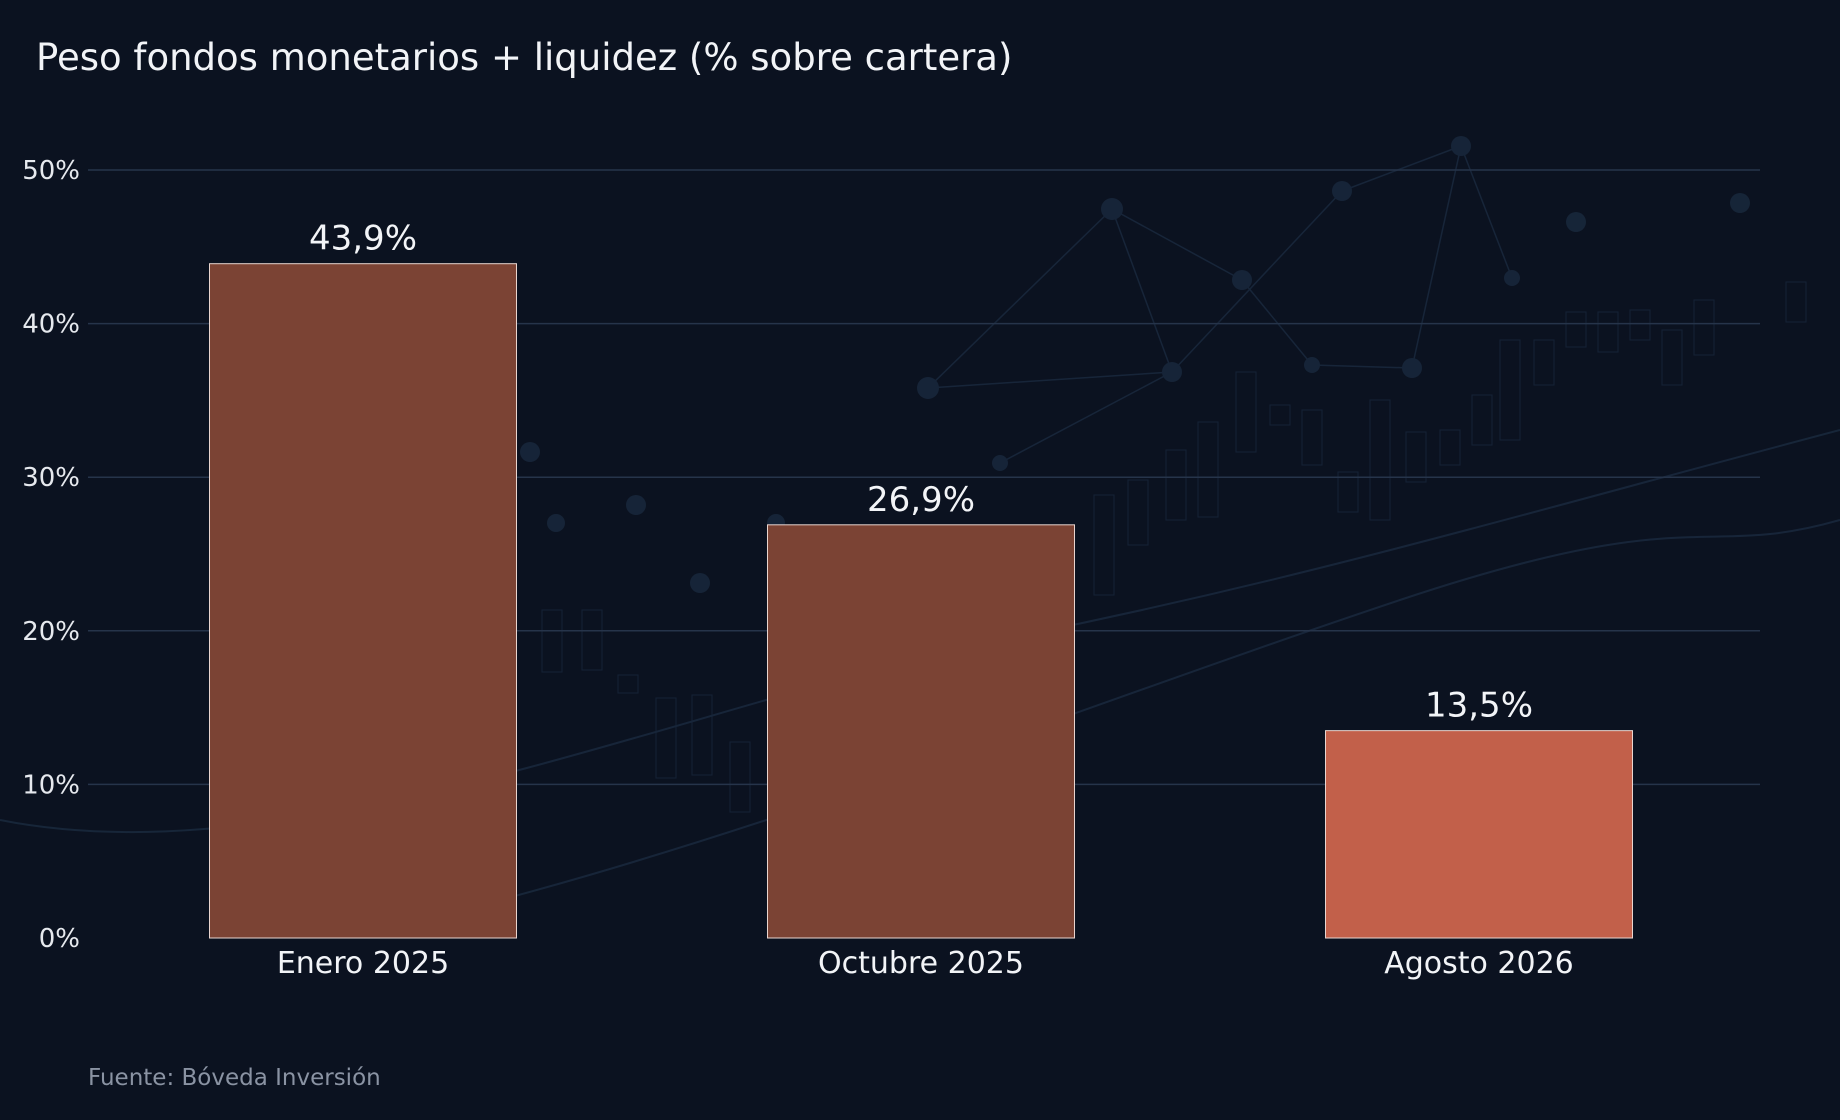  I want to click on bar-value-label: 43,9%, so click(363, 239).